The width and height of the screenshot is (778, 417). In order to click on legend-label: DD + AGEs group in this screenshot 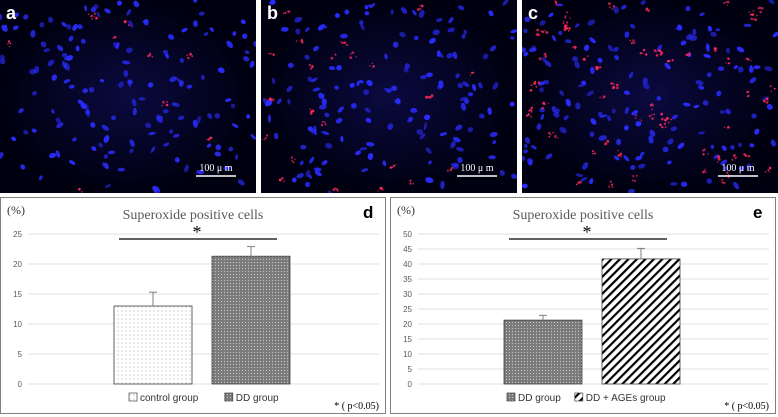, I will do `click(626, 398)`.